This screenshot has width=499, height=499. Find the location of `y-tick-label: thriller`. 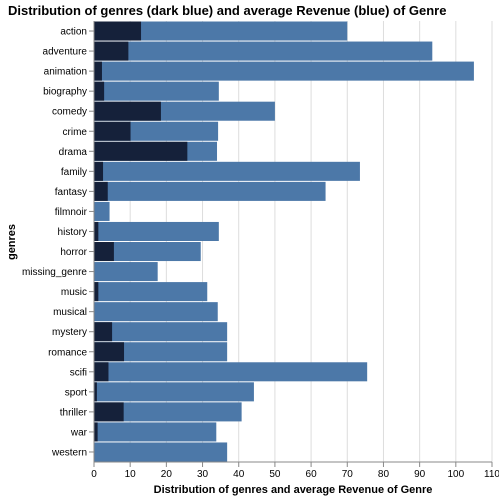

y-tick-label: thriller is located at coordinates (74, 412).